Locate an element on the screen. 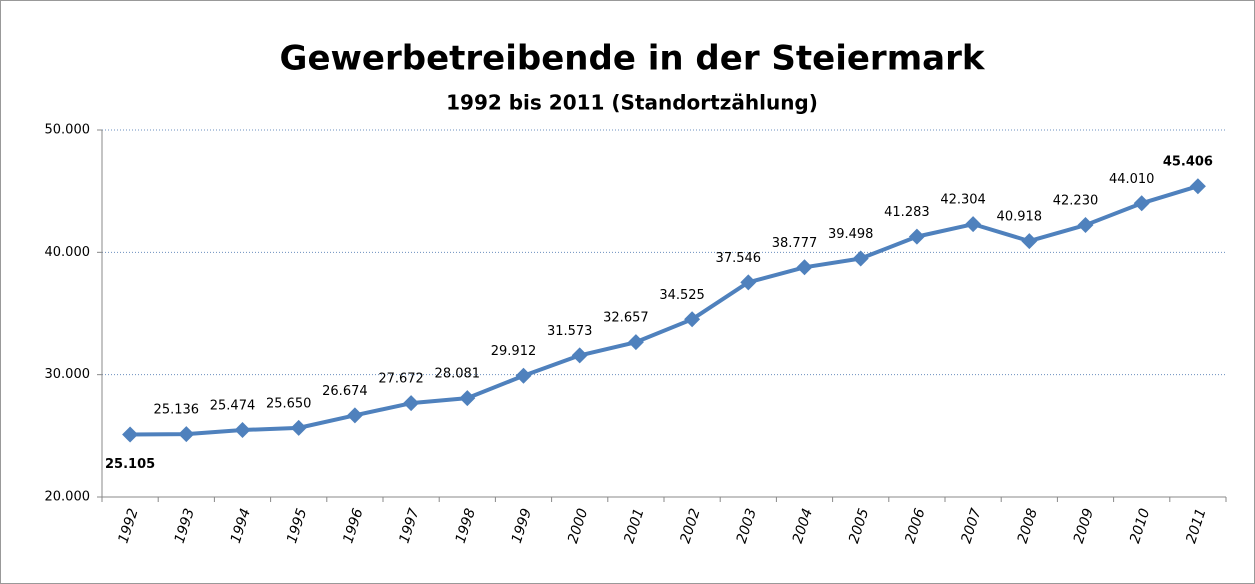 This screenshot has width=1255, height=584. chart-title: Gewerbetreibende in der Steiermark is located at coordinates (633, 59).